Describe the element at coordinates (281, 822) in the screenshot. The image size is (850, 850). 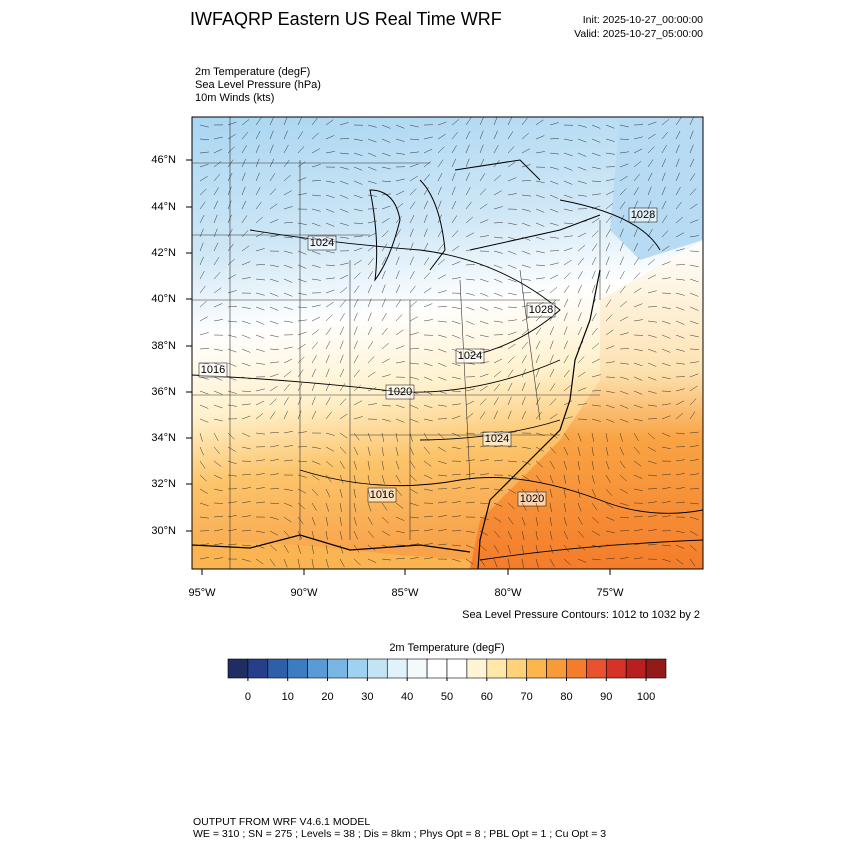
I see `footer-line: OUTPUT FROM WRF V4.6.1 MODEL` at that location.